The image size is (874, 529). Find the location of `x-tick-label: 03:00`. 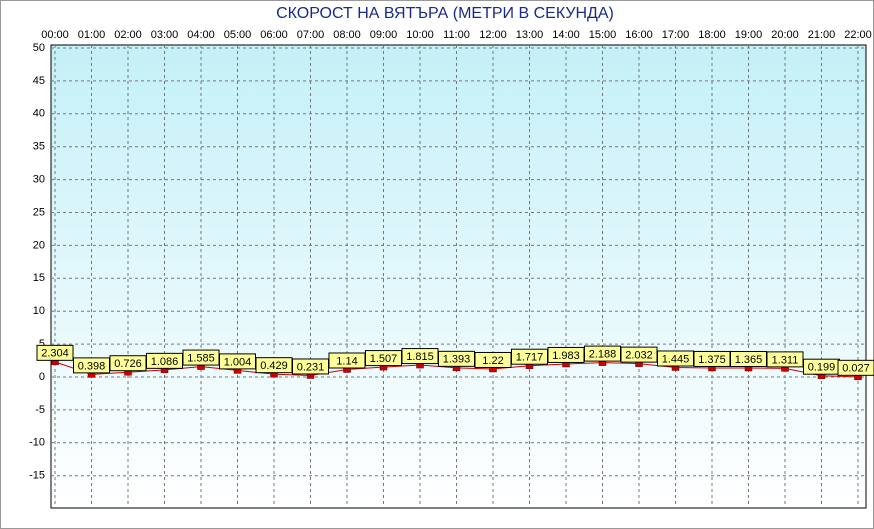

x-tick-label: 03:00 is located at coordinates (165, 35).